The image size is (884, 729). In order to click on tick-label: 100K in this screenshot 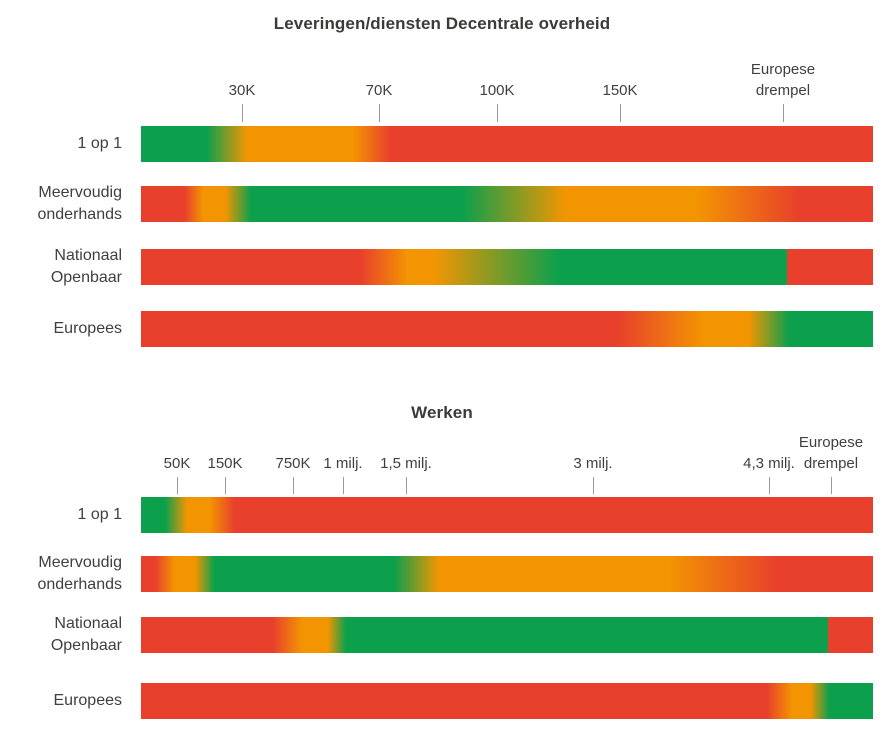, I will do `click(497, 90)`.